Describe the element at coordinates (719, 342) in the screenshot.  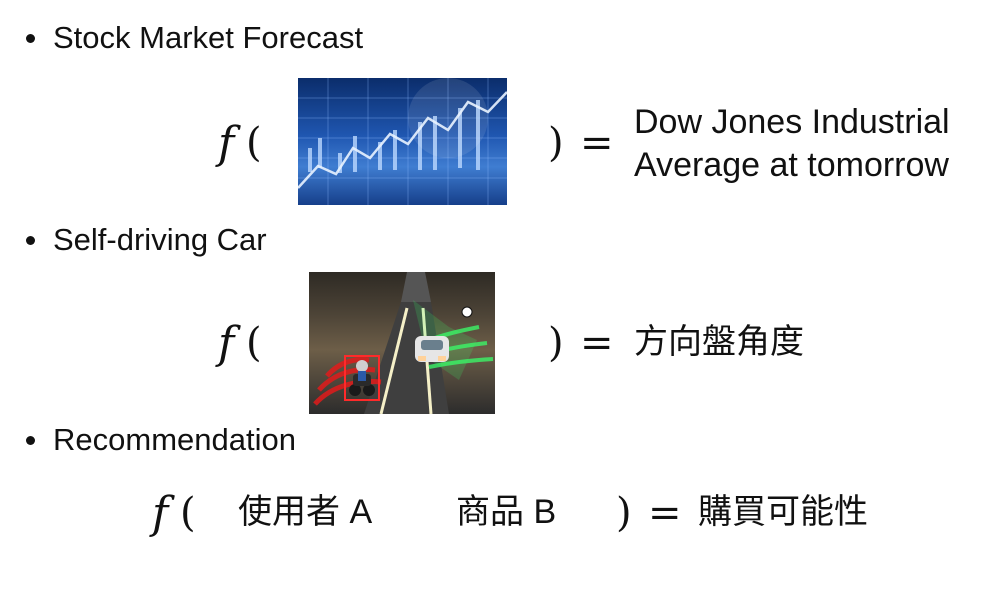
I see `car-output-steering-angle: 方向盤角度` at that location.